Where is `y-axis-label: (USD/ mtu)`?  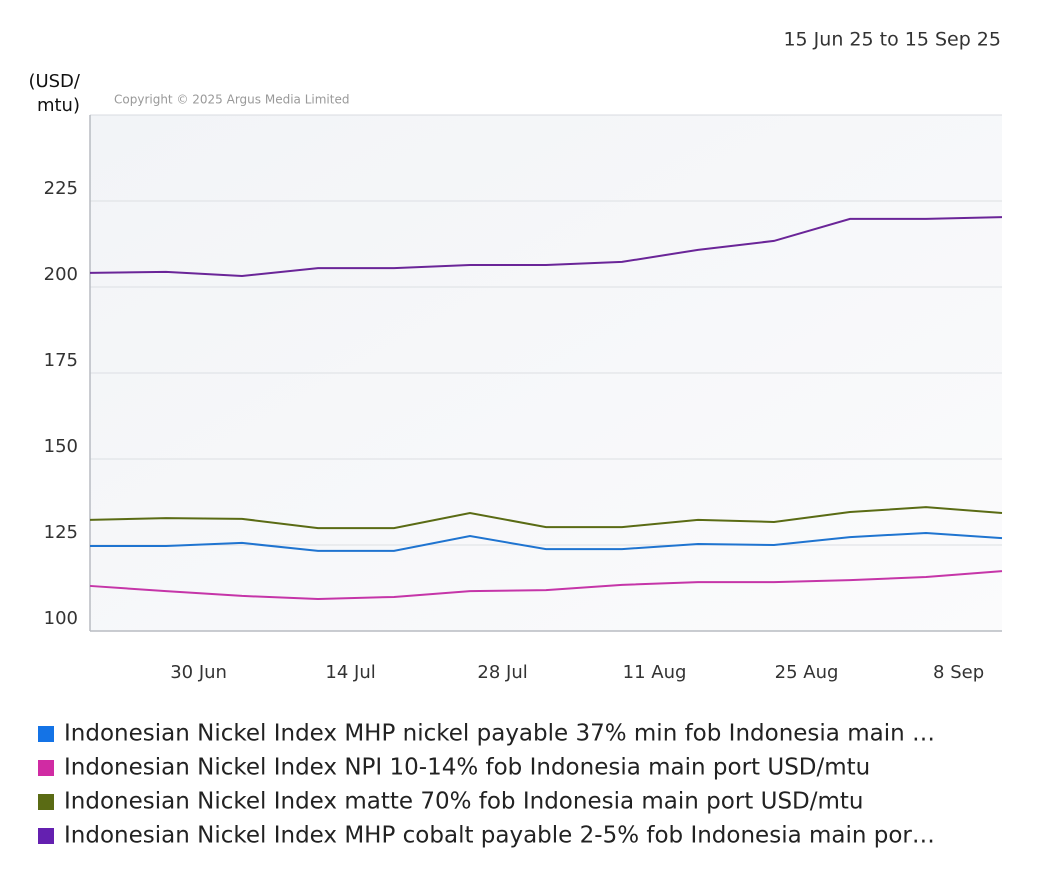 y-axis-label: (USD/ mtu) is located at coordinates (54, 93).